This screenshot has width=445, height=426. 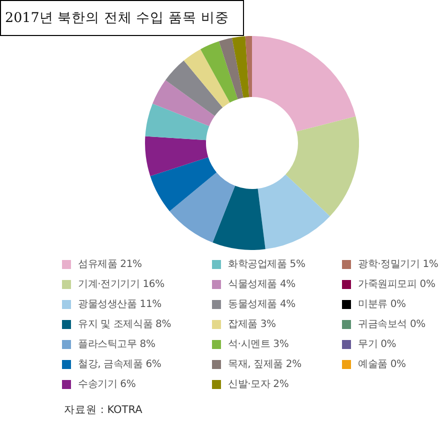 What do you see at coordinates (252, 324) in the screenshot?
I see `legend-label: 잡제품 3%` at bounding box center [252, 324].